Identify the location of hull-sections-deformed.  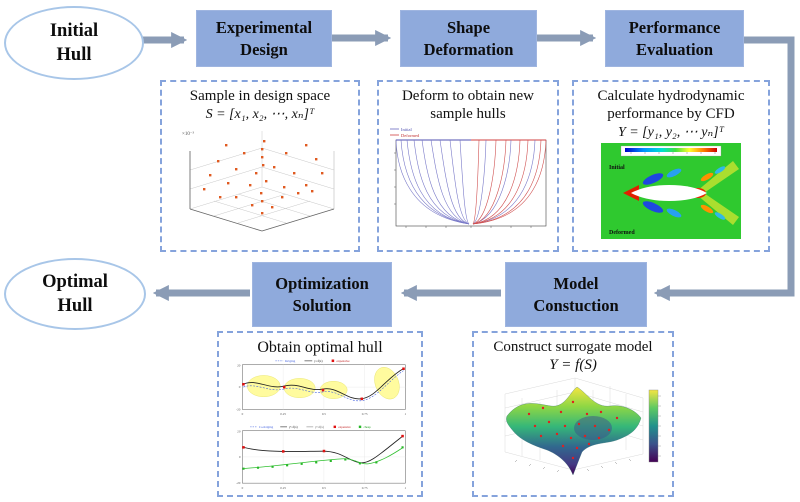
(509, 182).